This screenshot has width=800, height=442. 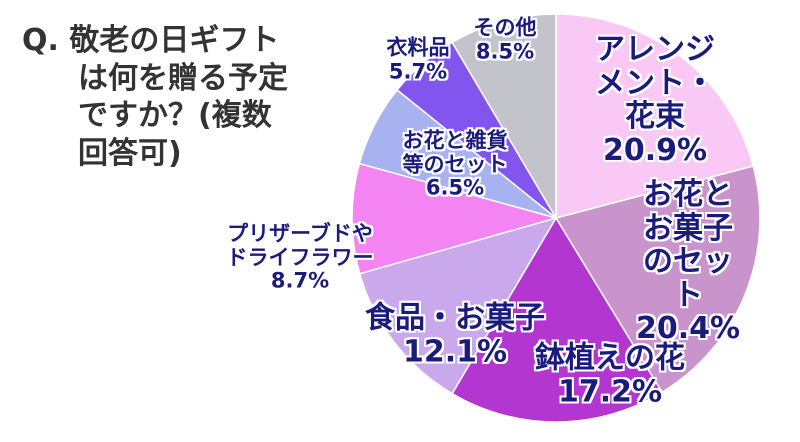 I want to click on category-label: その他, so click(x=505, y=27).